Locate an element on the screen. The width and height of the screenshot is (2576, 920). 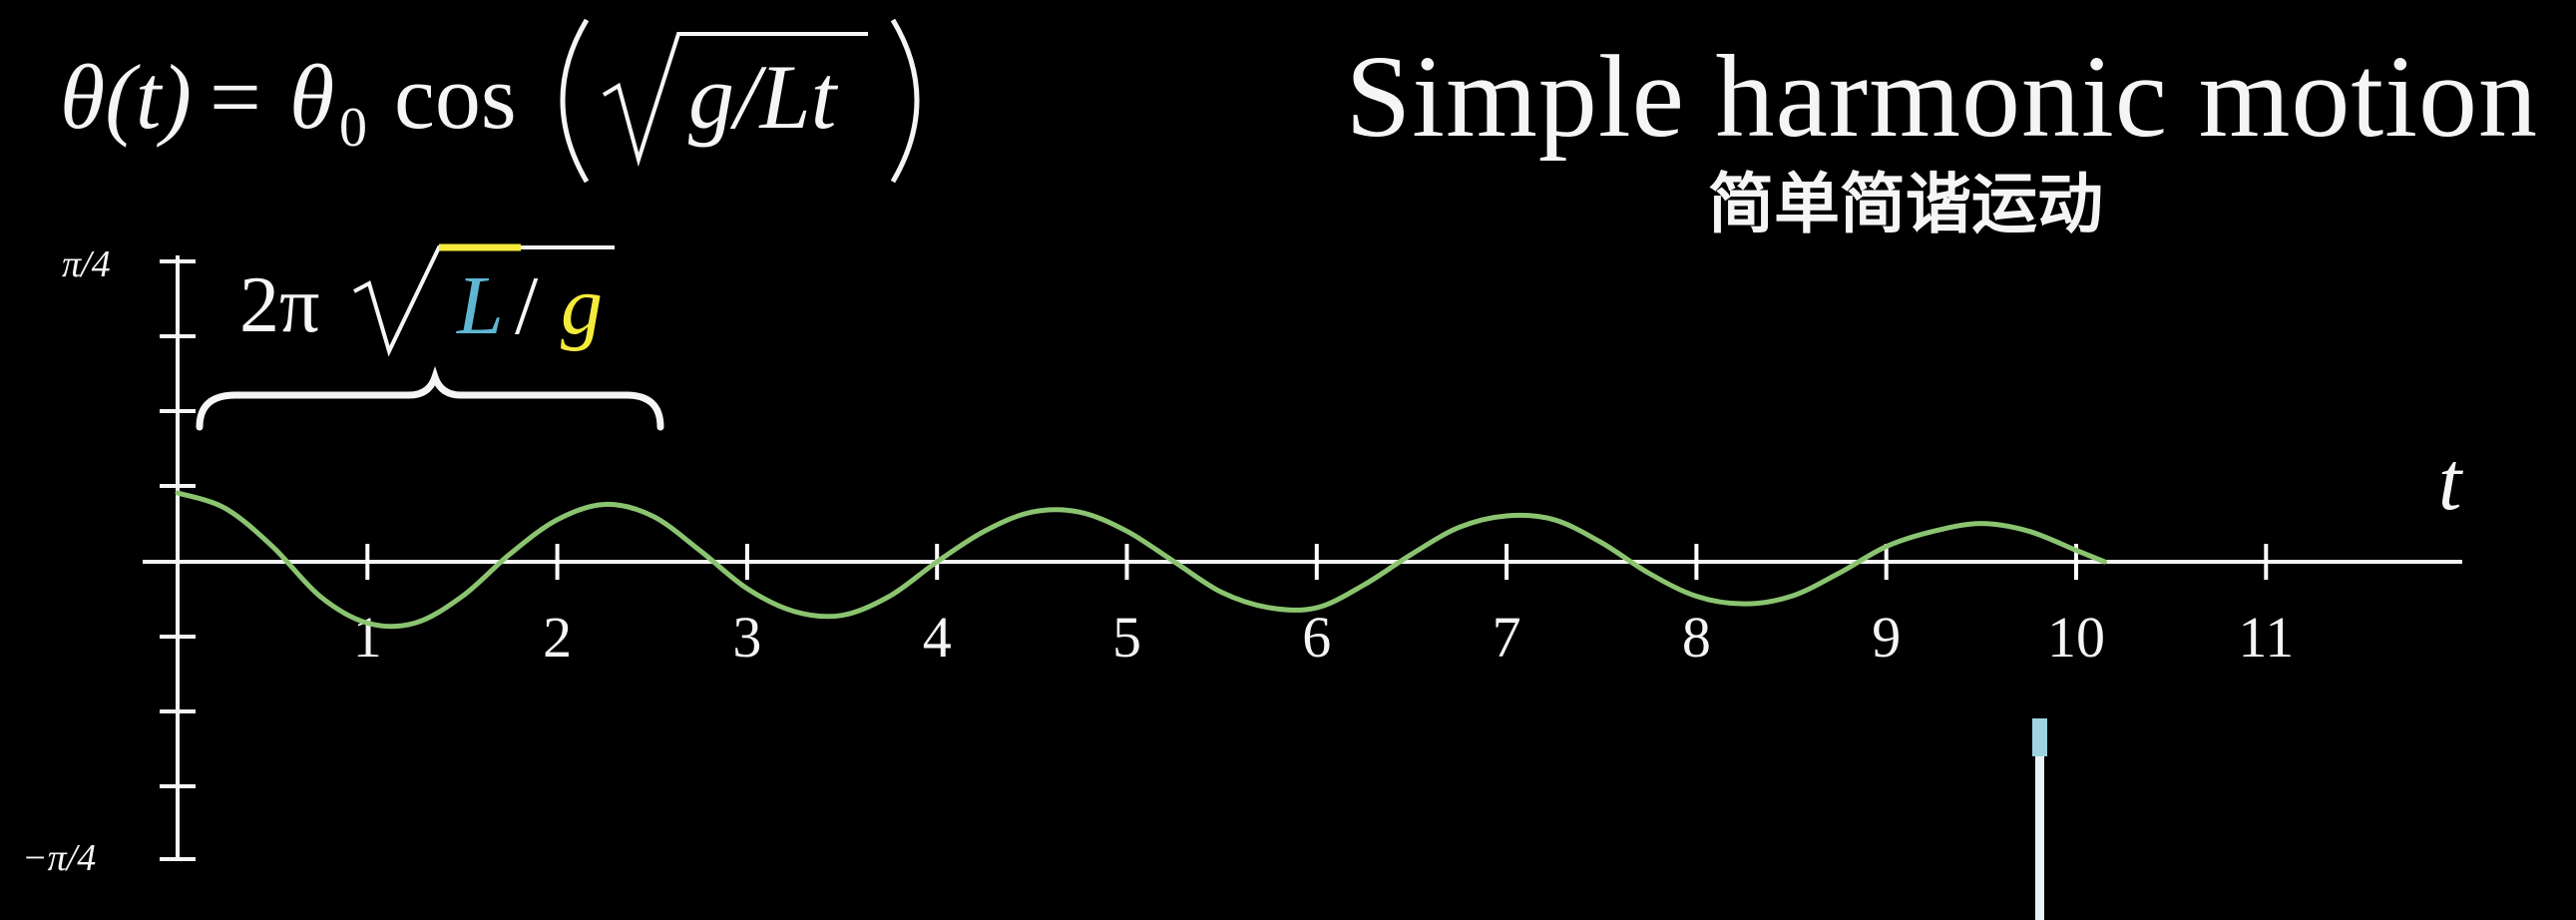
x-axis-label: t is located at coordinates (2451, 482).